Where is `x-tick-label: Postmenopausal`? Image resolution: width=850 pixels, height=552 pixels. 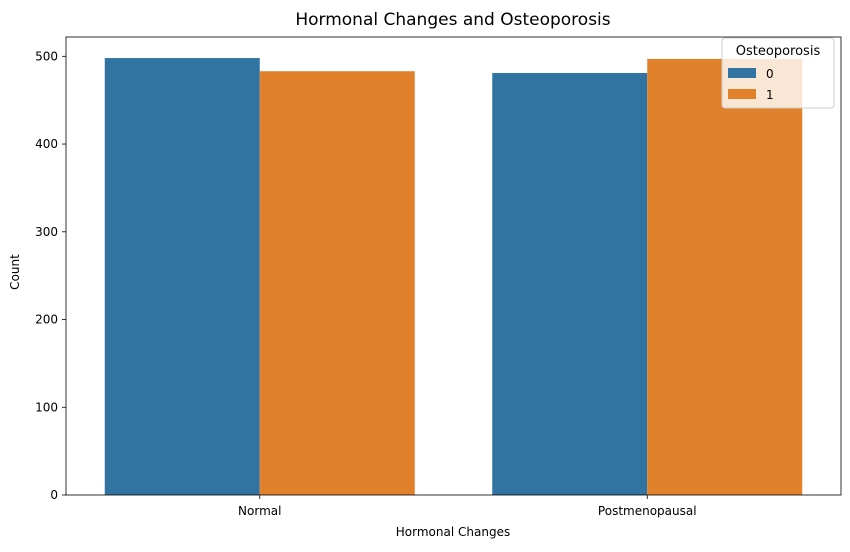 x-tick-label: Postmenopausal is located at coordinates (647, 511).